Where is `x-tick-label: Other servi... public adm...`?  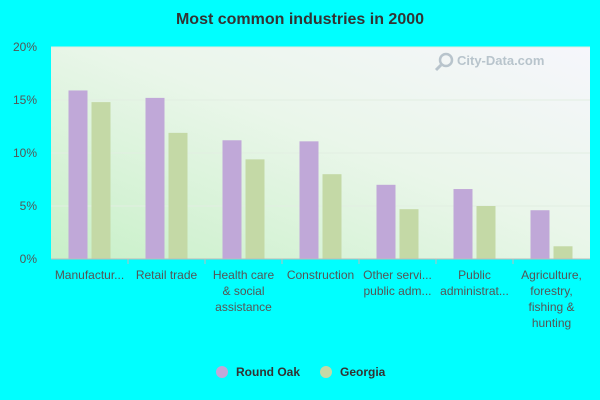 x-tick-label: Other servi... public adm... is located at coordinates (397, 283).